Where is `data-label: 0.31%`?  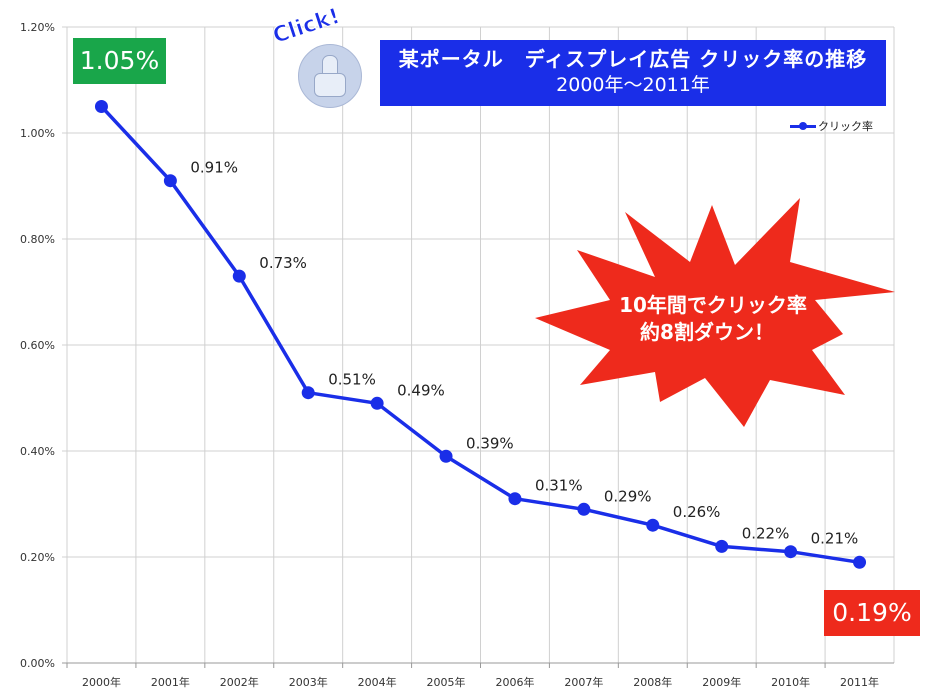
data-label: 0.31% is located at coordinates (559, 486).